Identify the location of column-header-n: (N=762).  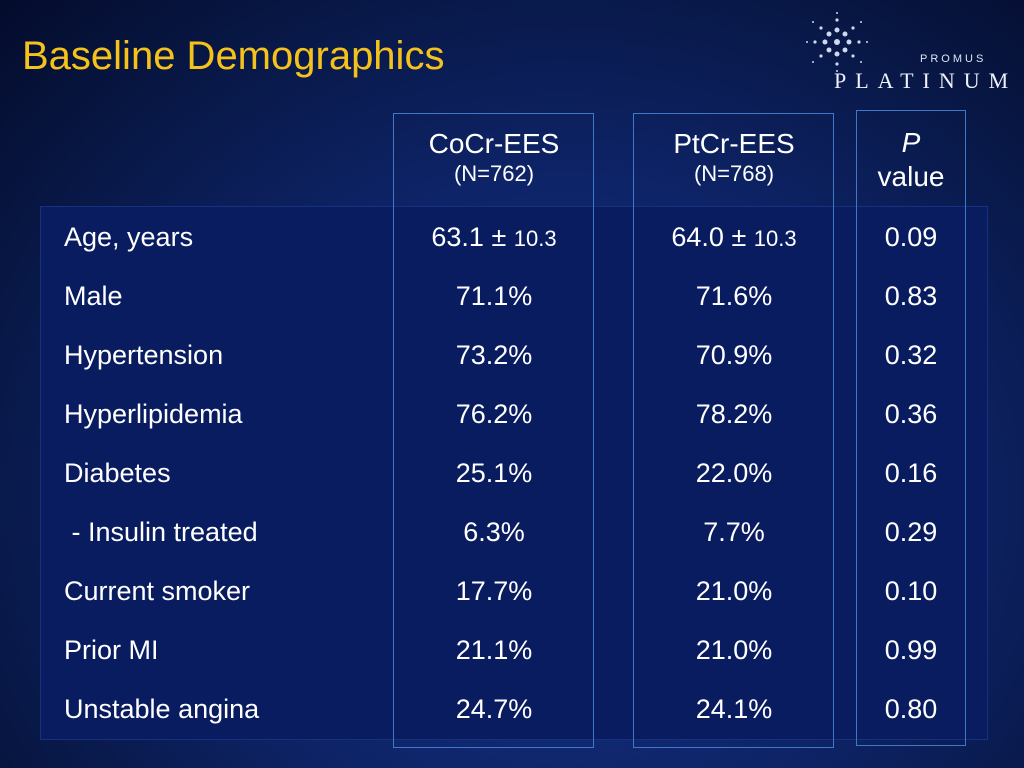
(494, 173).